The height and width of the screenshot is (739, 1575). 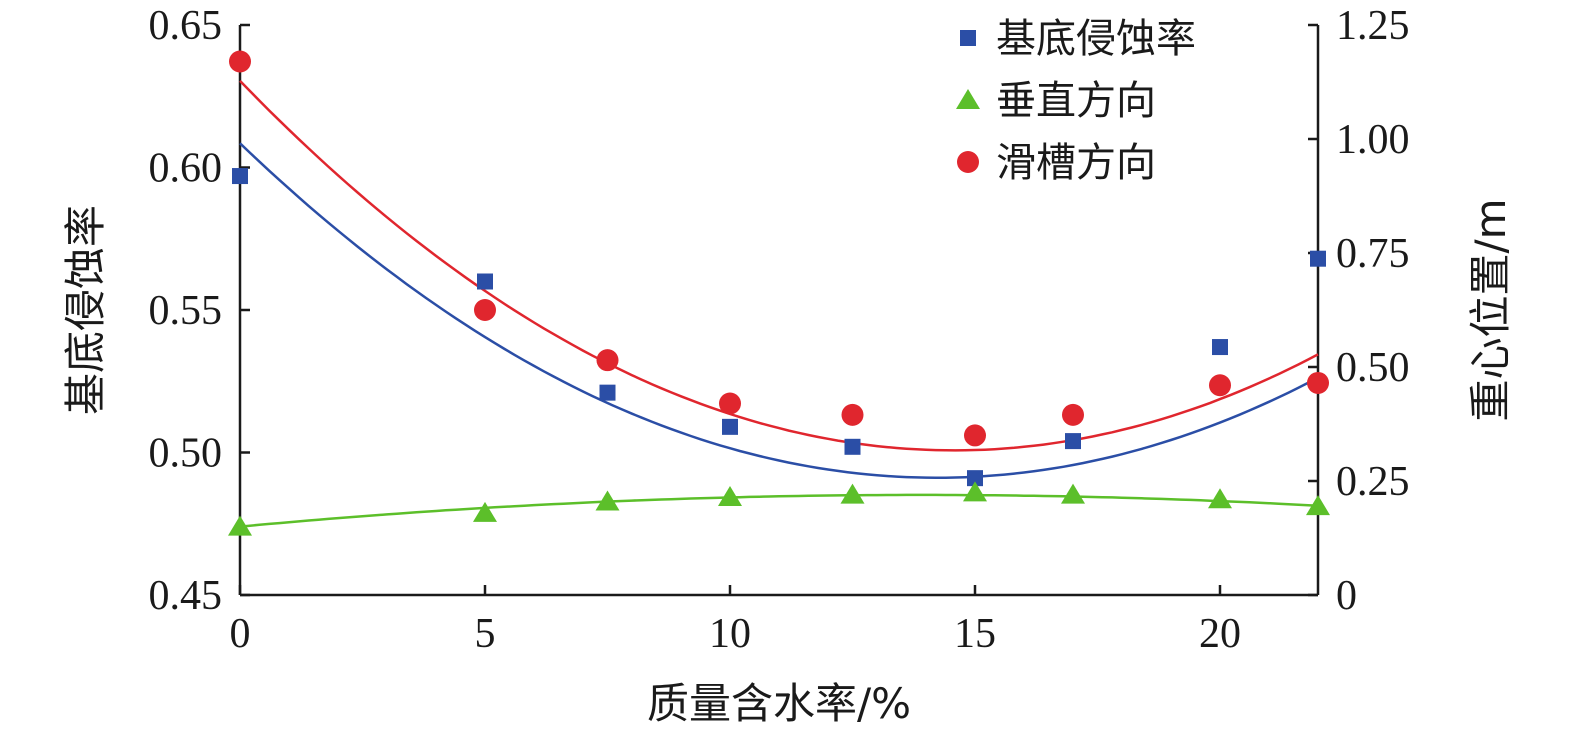 What do you see at coordinates (730, 634) in the screenshot?
I see `x-tick-label: 10` at bounding box center [730, 634].